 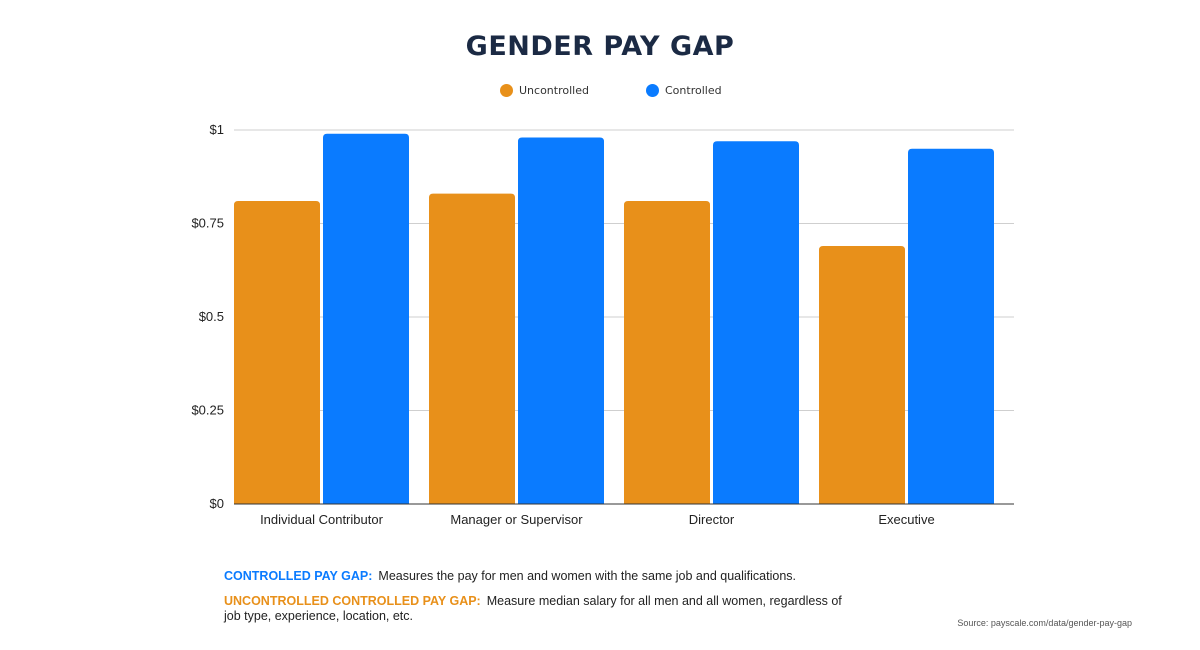 I want to click on y-tick-label: $0, so click(x=217, y=503).